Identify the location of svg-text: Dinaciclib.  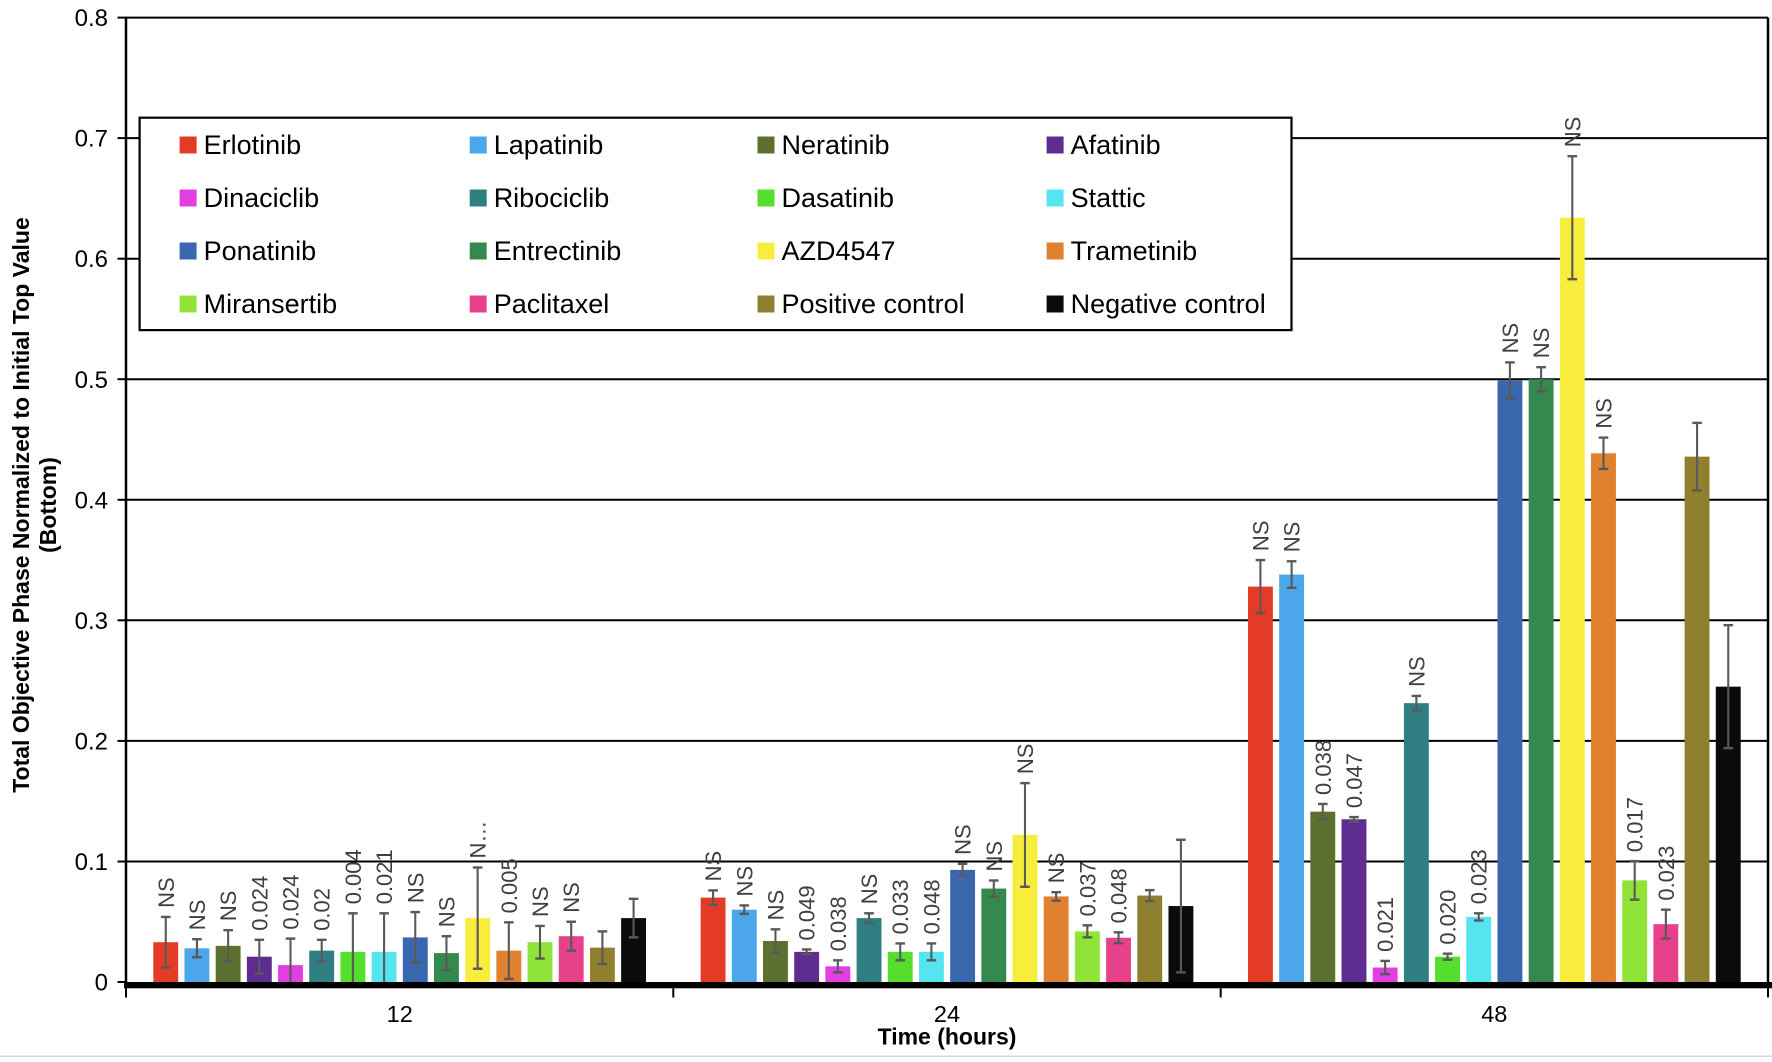
(262, 198).